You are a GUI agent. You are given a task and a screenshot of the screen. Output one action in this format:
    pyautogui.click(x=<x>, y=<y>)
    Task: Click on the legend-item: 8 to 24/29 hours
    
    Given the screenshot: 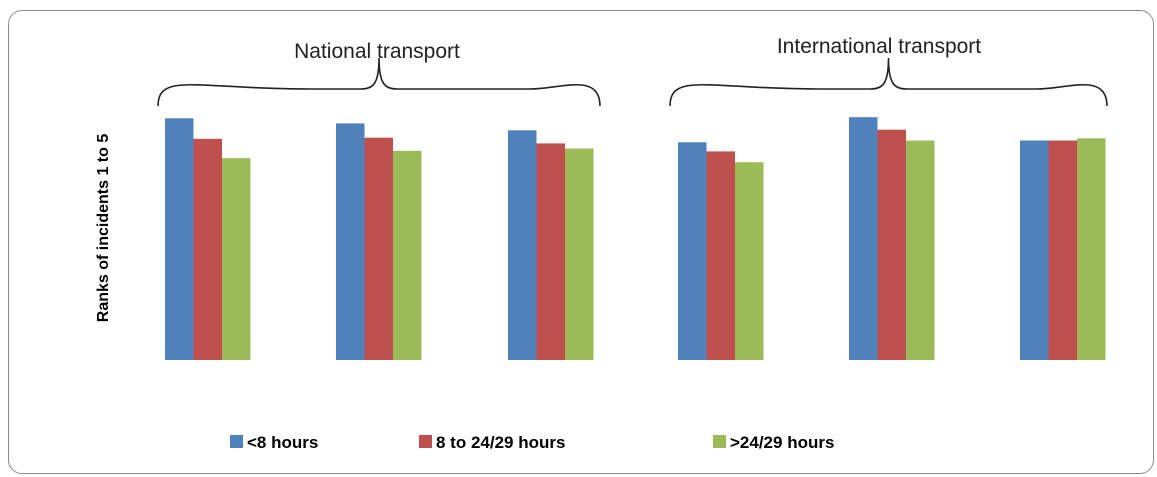 What is the action you would take?
    pyautogui.click(x=492, y=442)
    